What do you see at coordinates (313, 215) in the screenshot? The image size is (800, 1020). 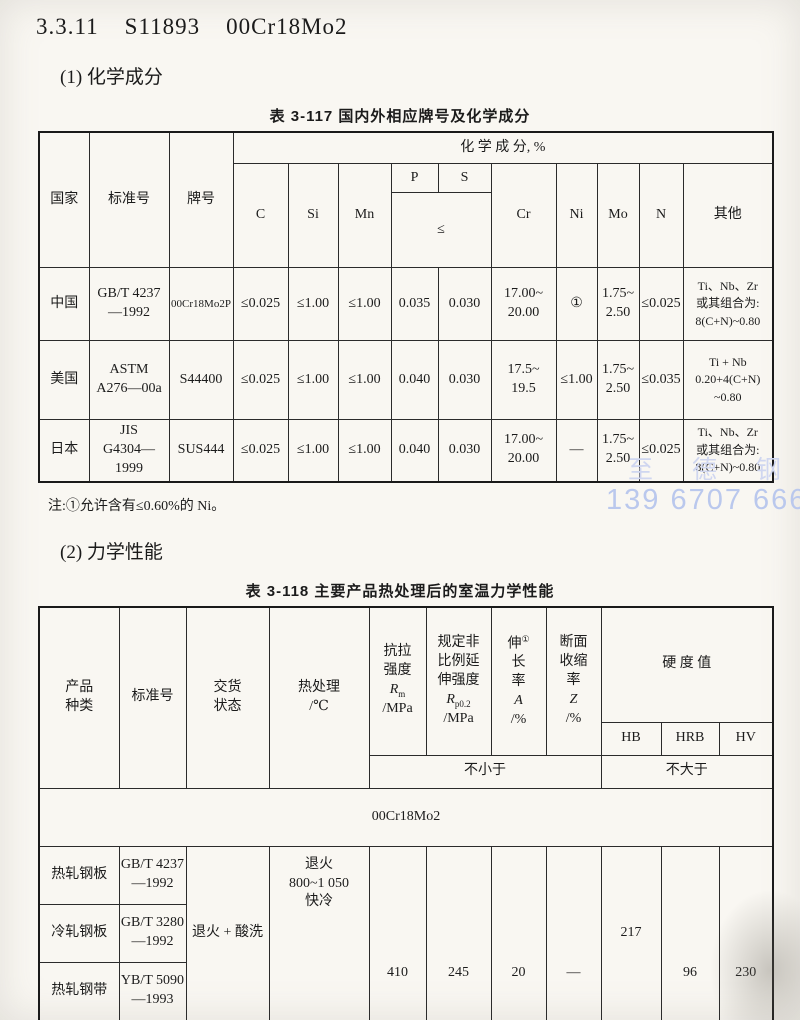 I see `table-cell: Si` at bounding box center [313, 215].